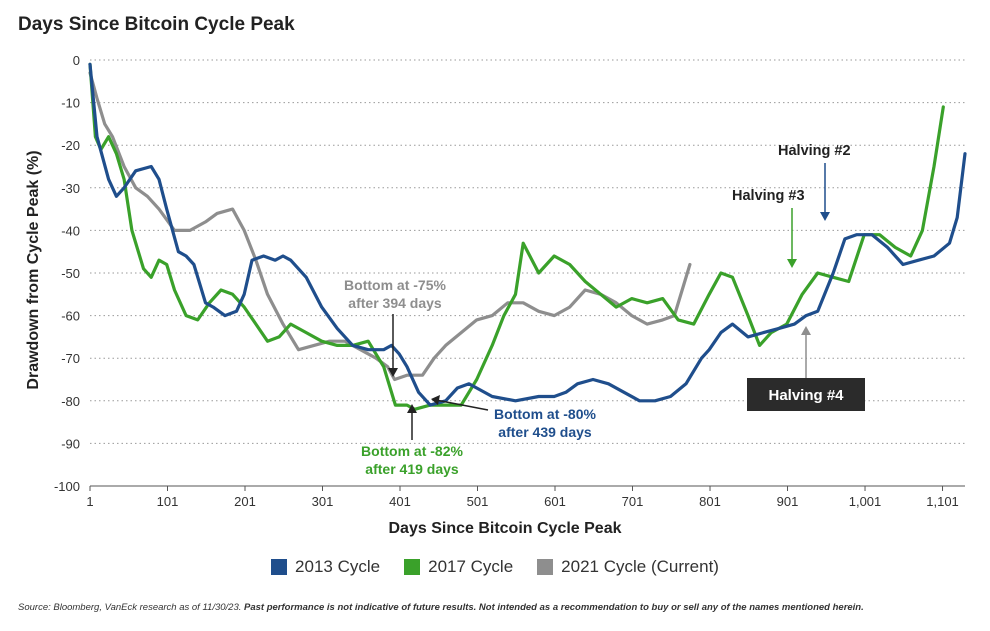 The image size is (990, 631). What do you see at coordinates (806, 330) in the screenshot?
I see `halving-4-arrowhead` at bounding box center [806, 330].